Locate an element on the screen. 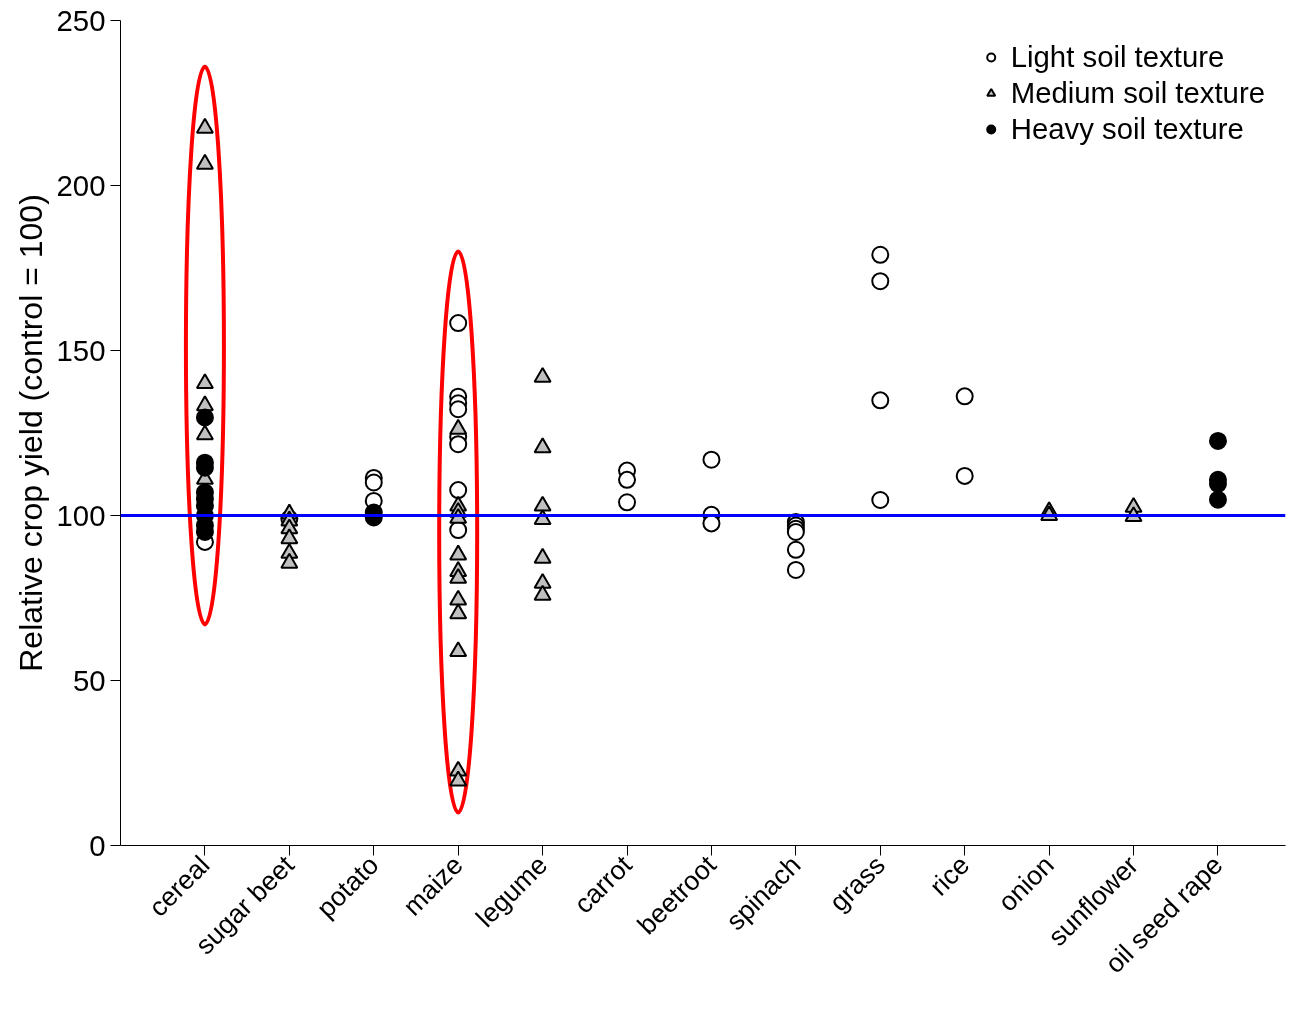  legend-label: Medium soil texture is located at coordinates (1137, 93).